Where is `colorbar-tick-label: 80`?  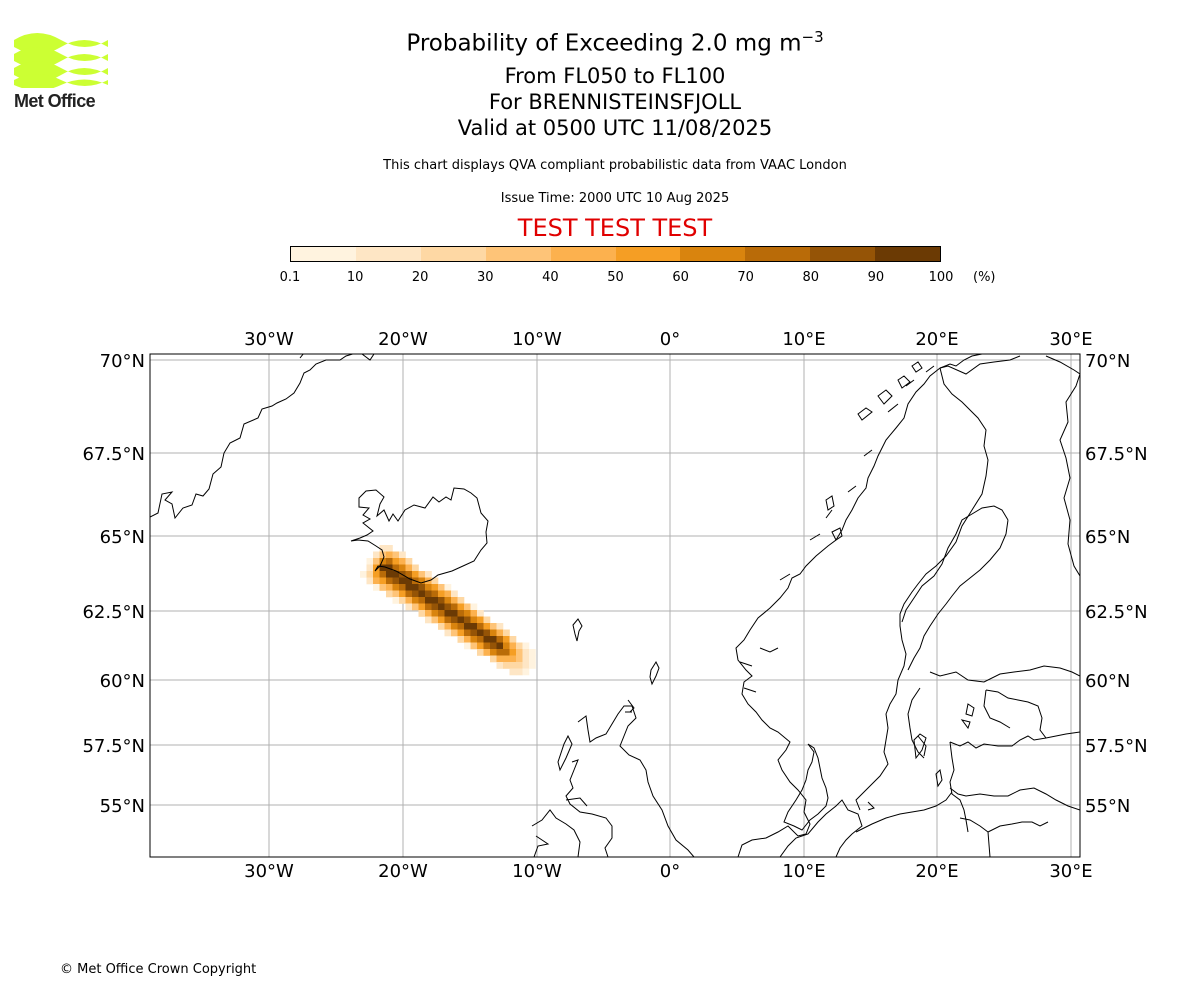
colorbar-tick-label: 80 is located at coordinates (811, 277).